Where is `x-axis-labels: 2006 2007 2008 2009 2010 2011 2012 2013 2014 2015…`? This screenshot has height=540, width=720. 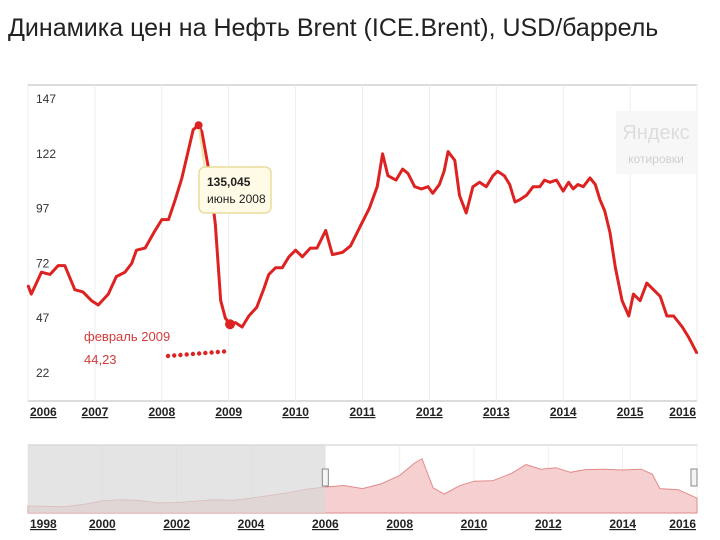 x-axis-labels: 2006 2007 2008 2009 2010 2011 2012 2013 2014 2015… is located at coordinates (363, 412).